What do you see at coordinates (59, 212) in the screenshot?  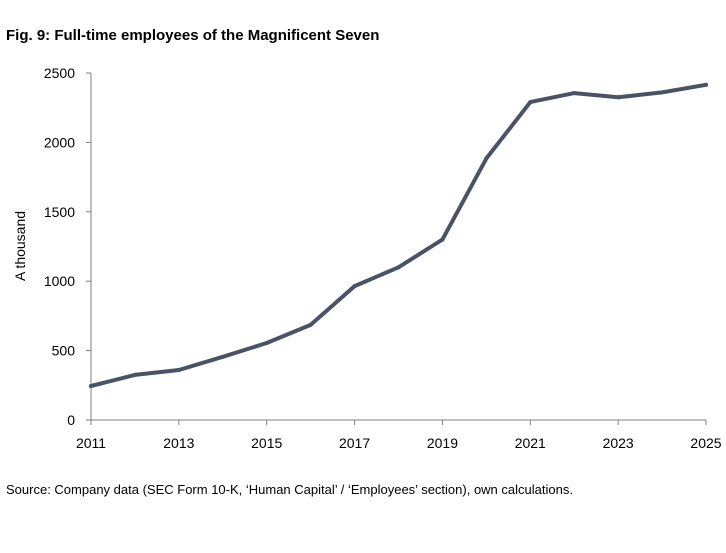 I see `y-tick-label: 1500` at bounding box center [59, 212].